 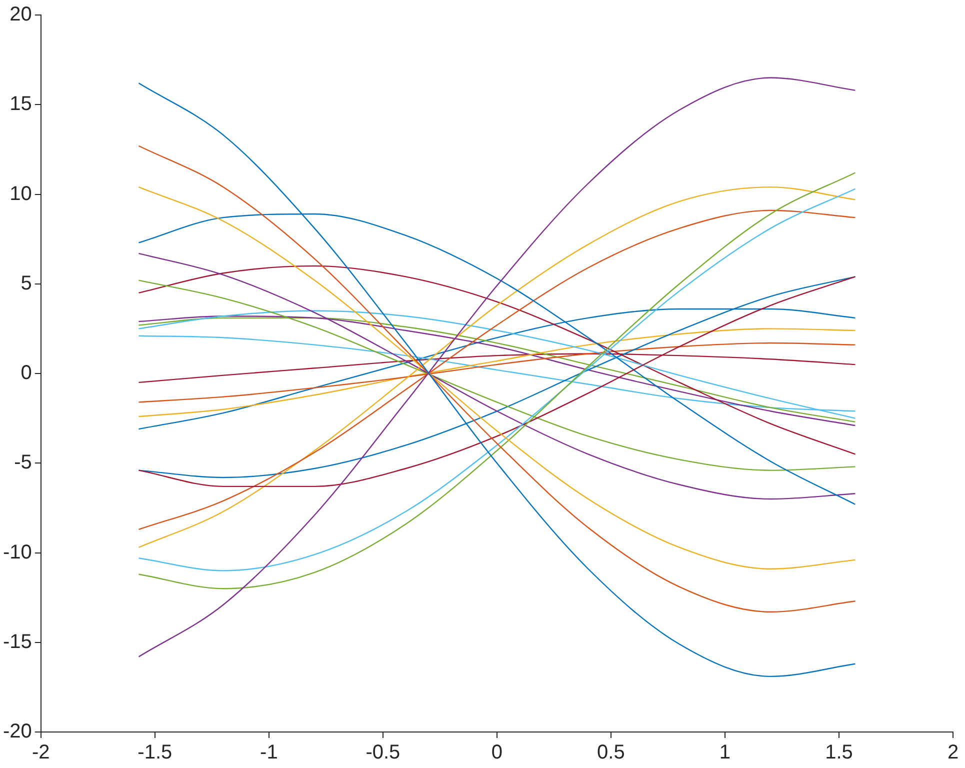 I want to click on y-tick-label: -10, so click(x=17, y=552).